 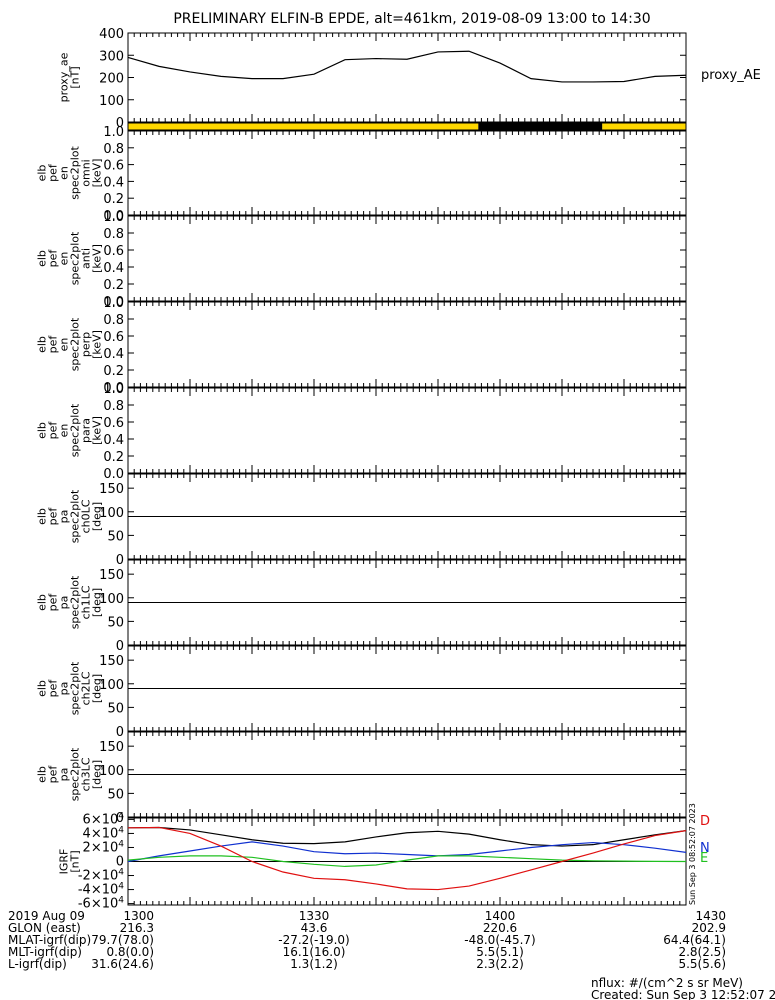 What do you see at coordinates (644, 126) in the screenshot?
I see `sunlight-segment` at bounding box center [644, 126].